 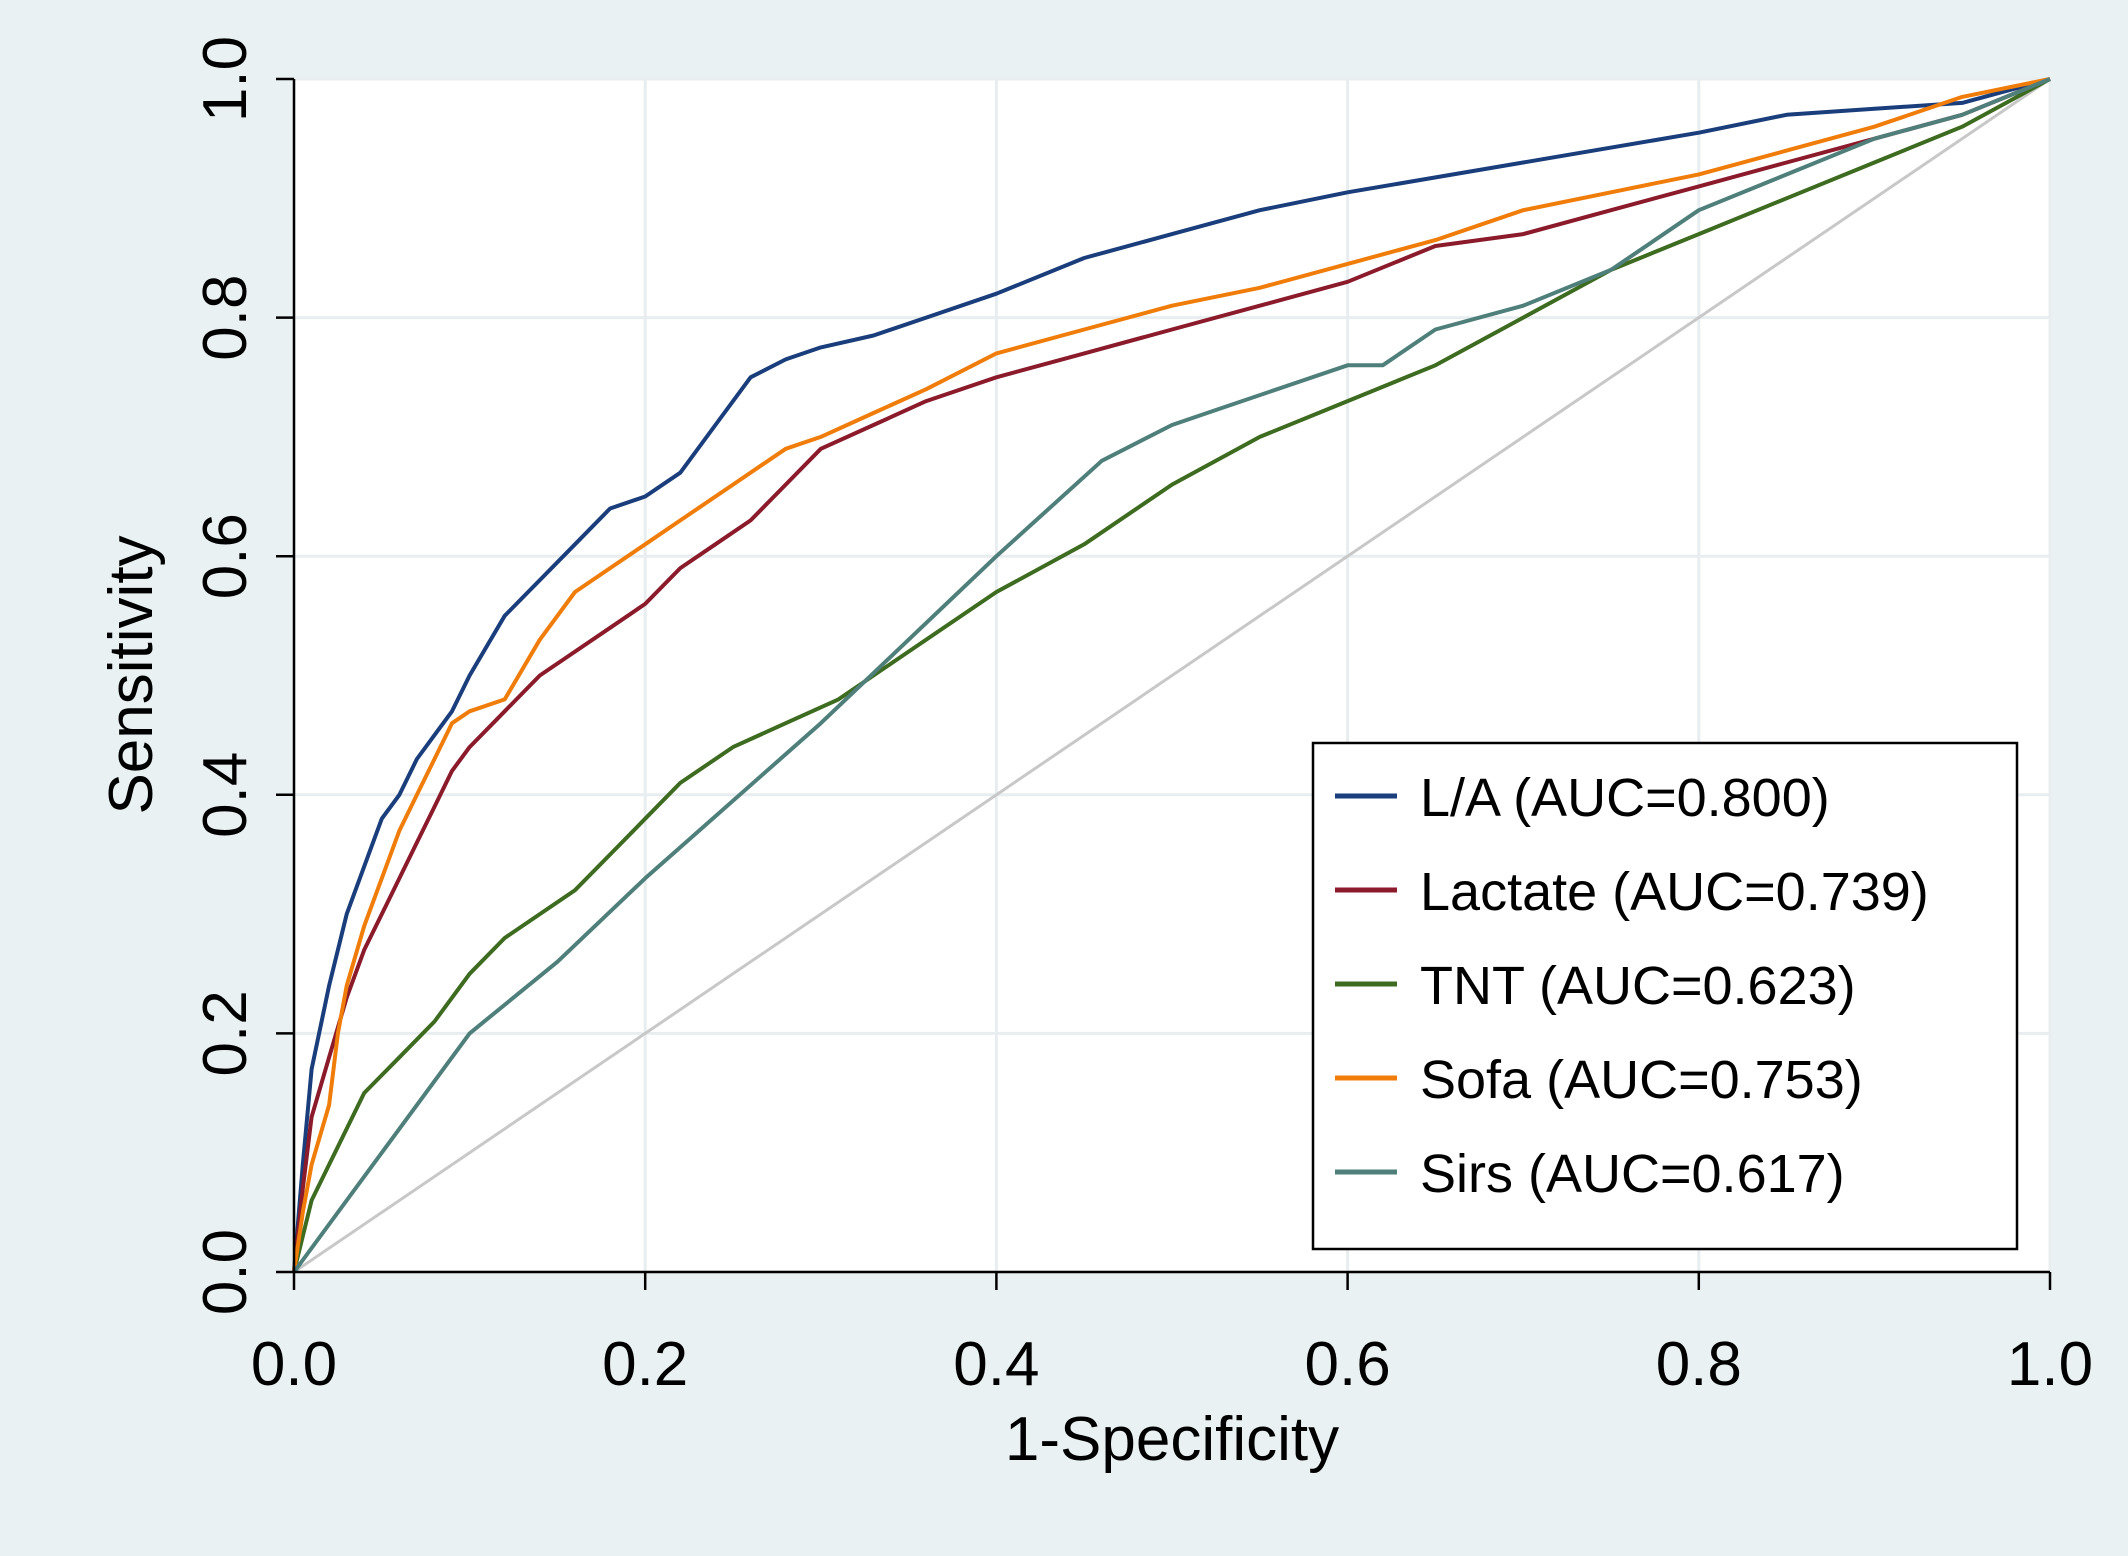 I want to click on x-tick-label-2: 0.4, so click(x=996, y=1364).